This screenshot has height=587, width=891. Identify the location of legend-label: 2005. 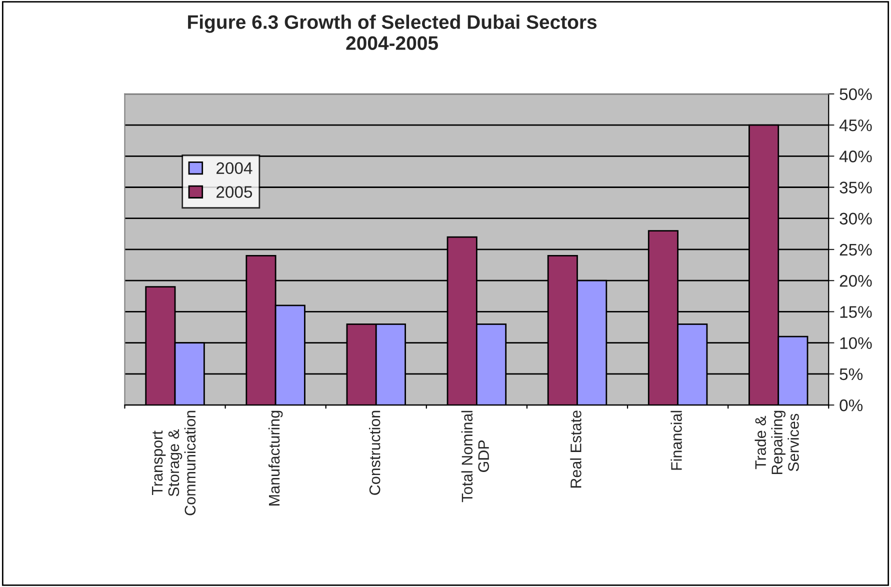
(234, 192).